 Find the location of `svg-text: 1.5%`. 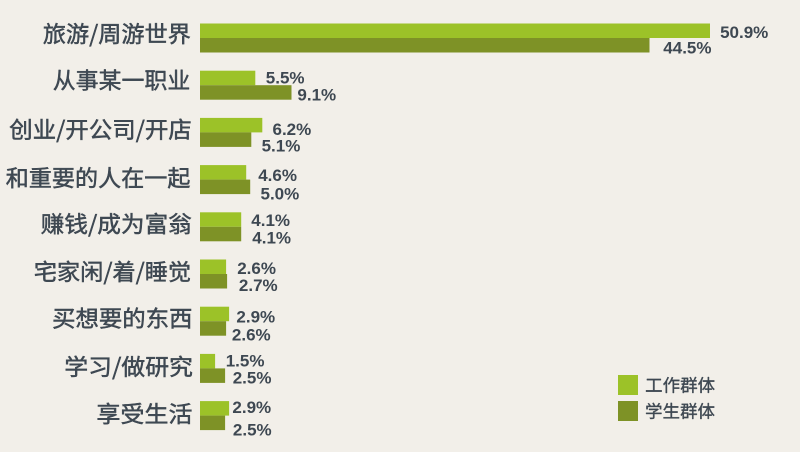

svg-text: 1.5% is located at coordinates (245, 360).